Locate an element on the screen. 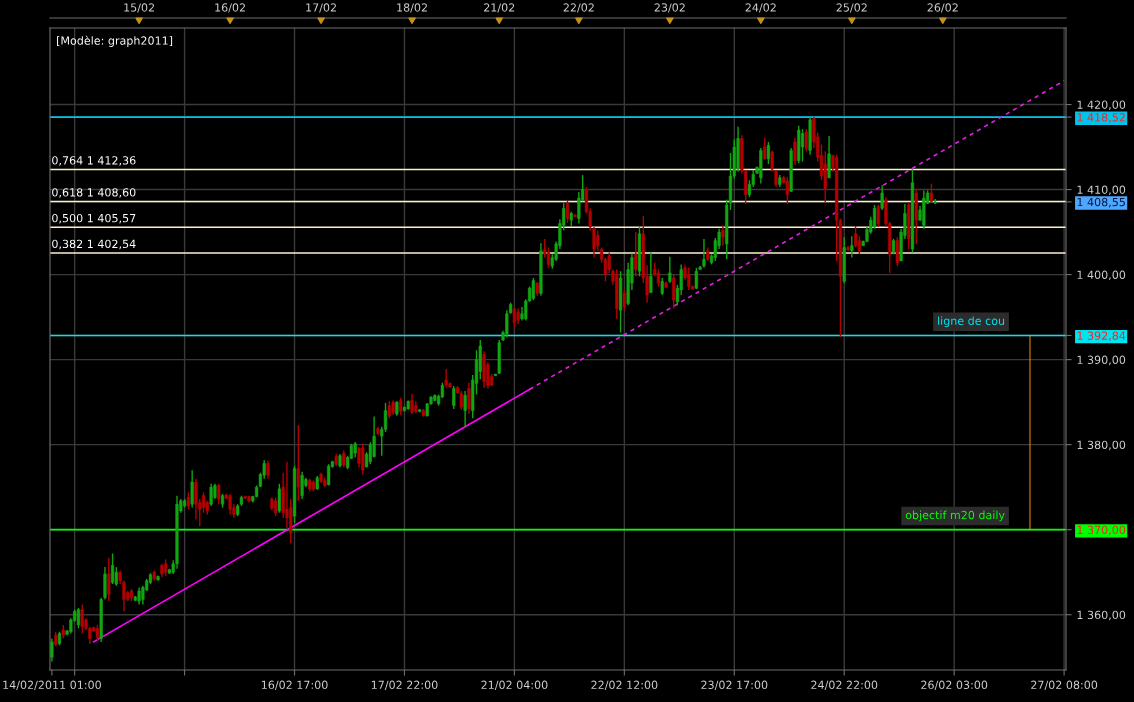 This screenshot has width=1134, height=702. y-tick-label: 1 420,00 is located at coordinates (1101, 105).